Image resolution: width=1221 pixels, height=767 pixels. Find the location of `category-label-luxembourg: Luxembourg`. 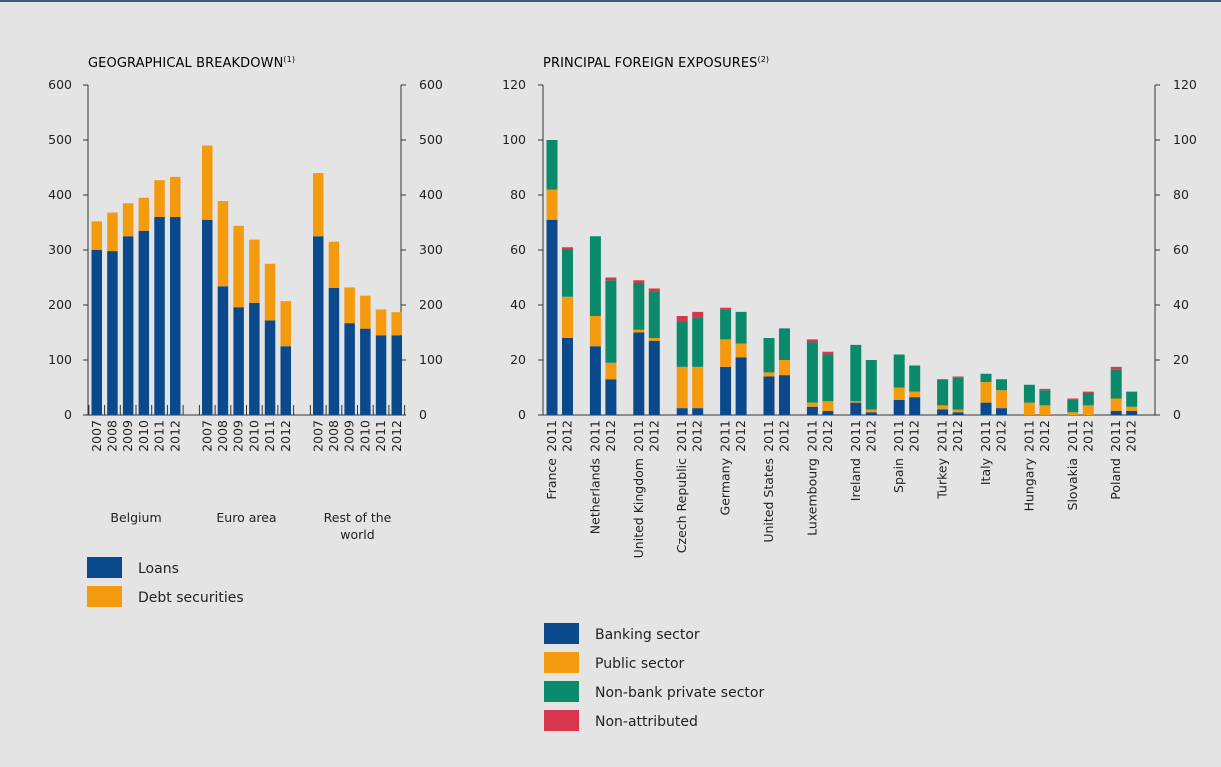

category-label-luxembourg: Luxembourg is located at coordinates (811, 497).